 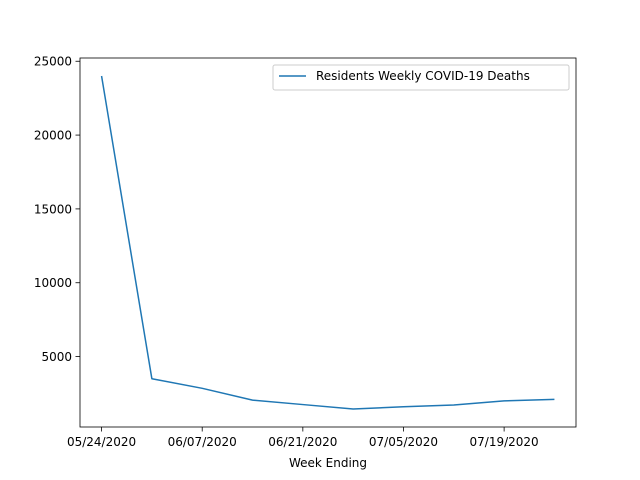 What do you see at coordinates (403, 442) in the screenshot?
I see `x-tick-label: 07/05/2020` at bounding box center [403, 442].